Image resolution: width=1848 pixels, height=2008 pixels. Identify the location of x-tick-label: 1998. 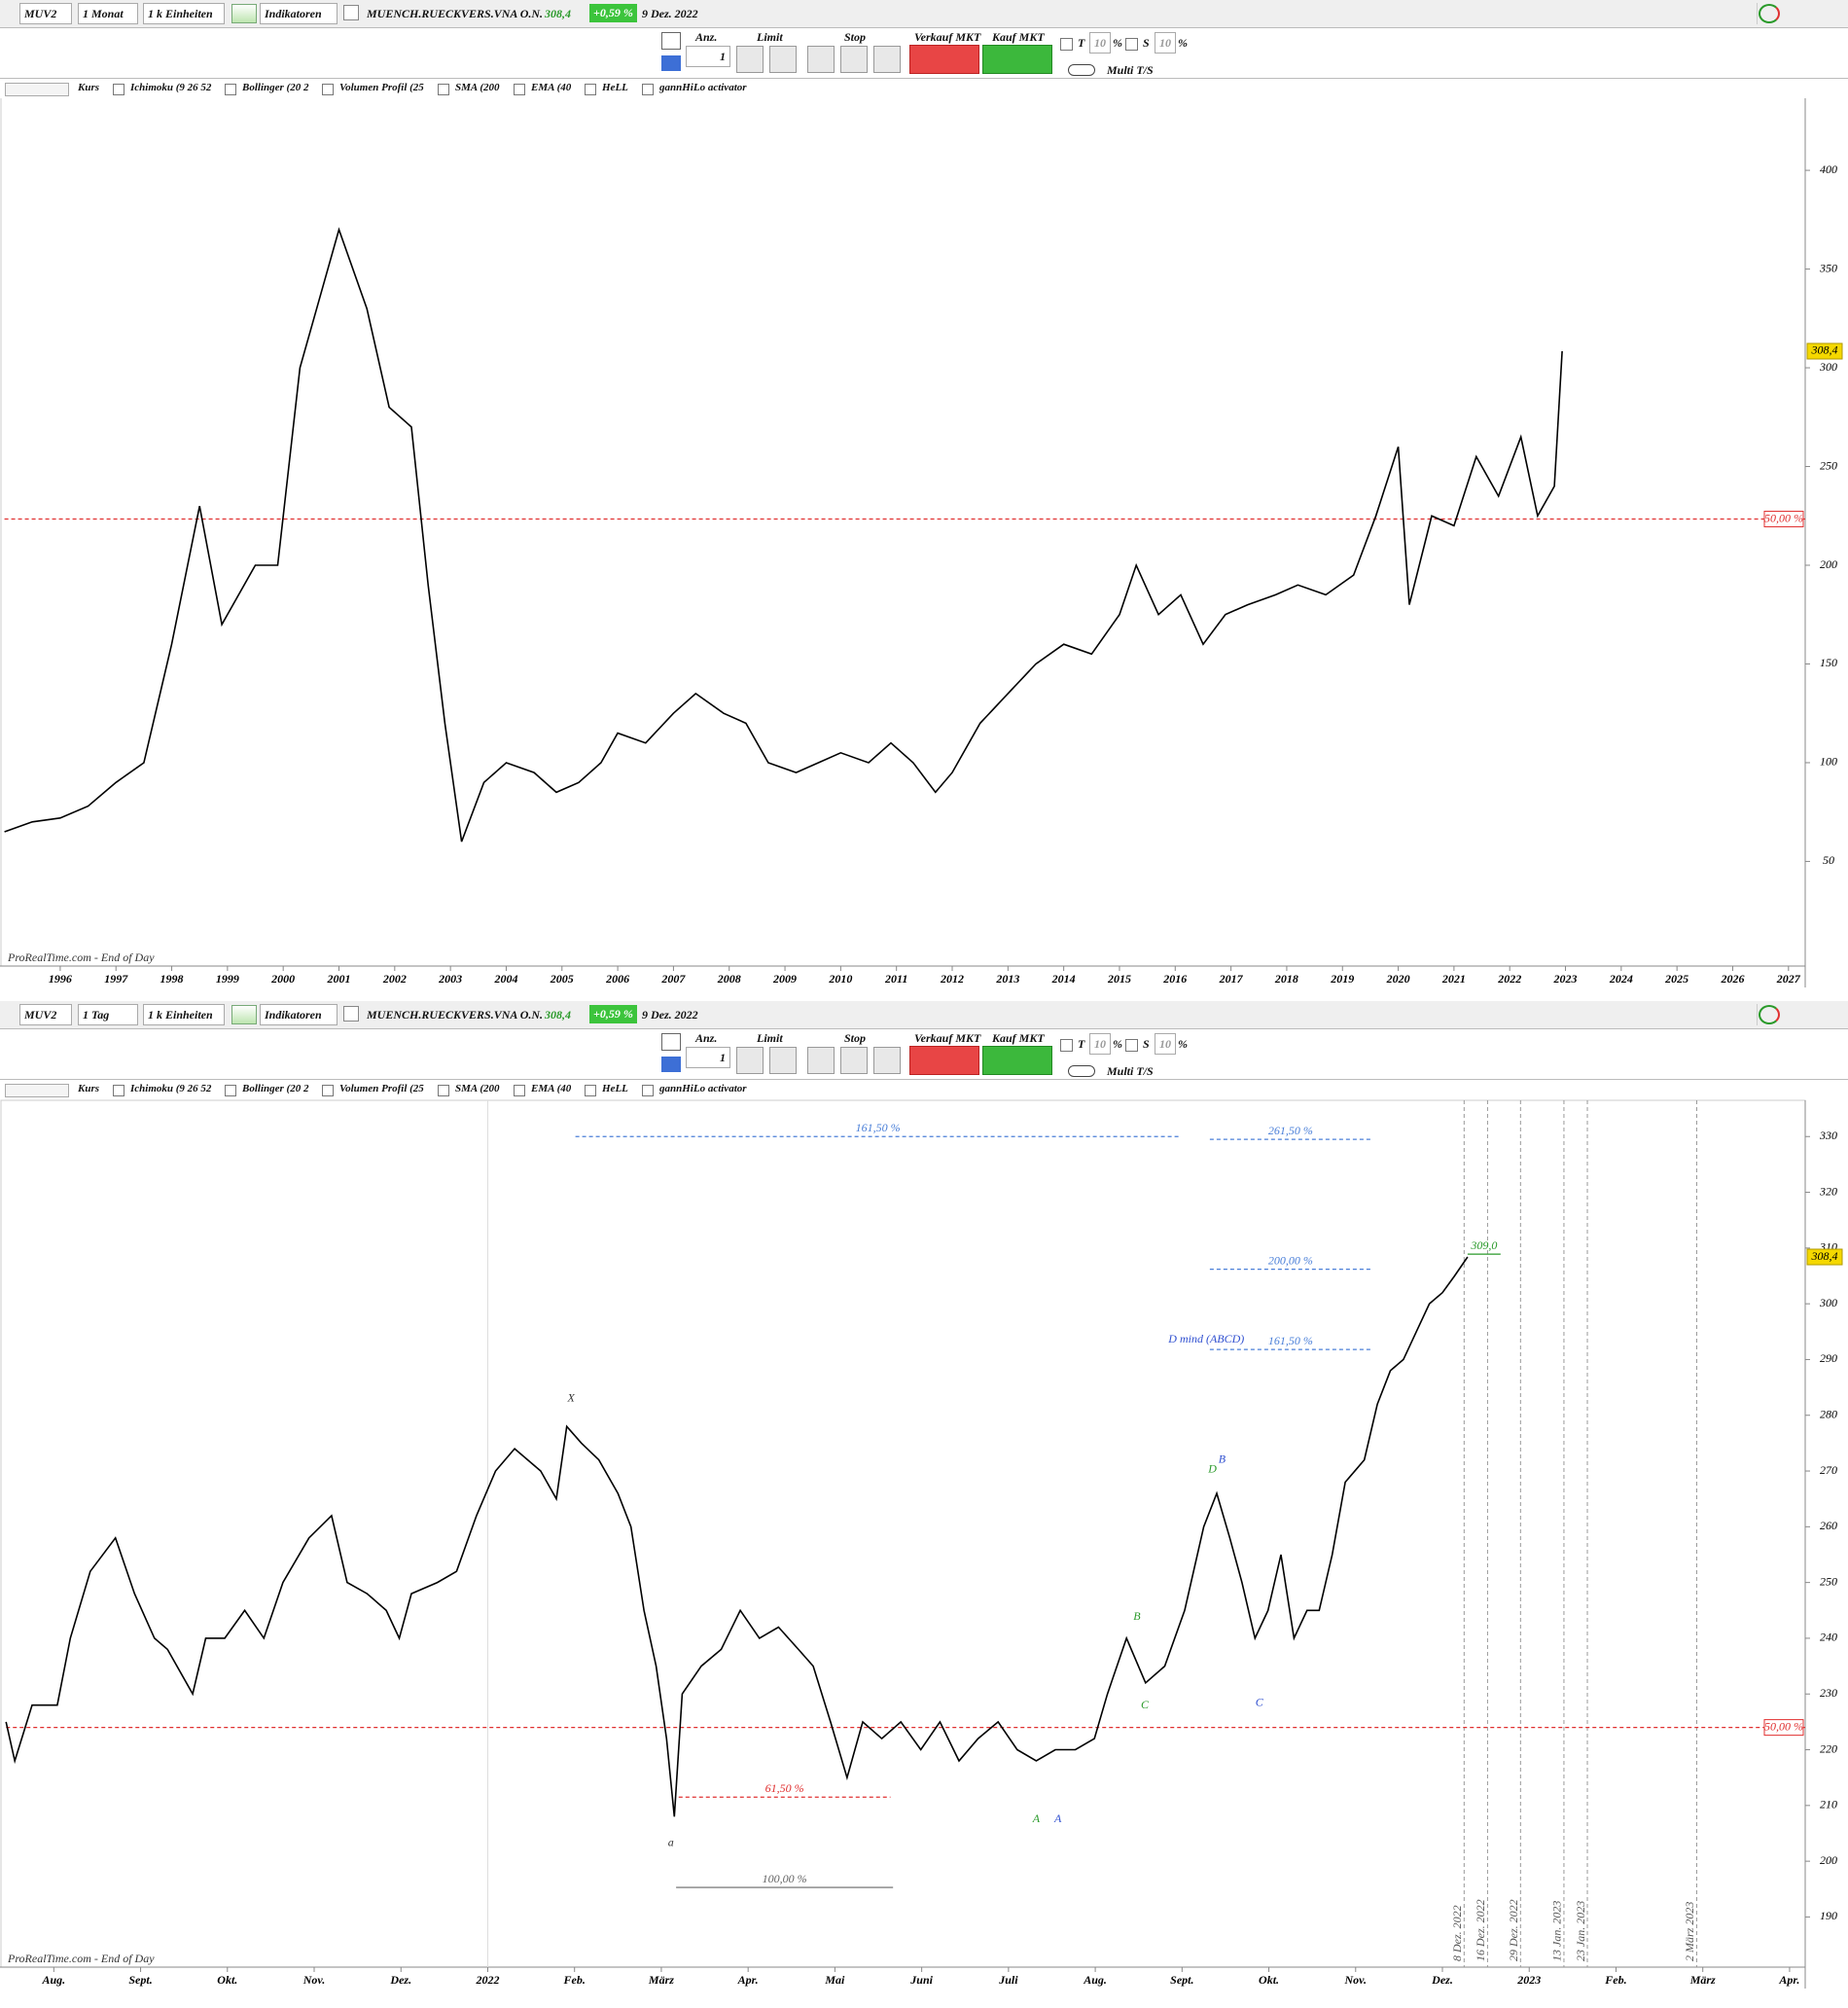
(172, 979).